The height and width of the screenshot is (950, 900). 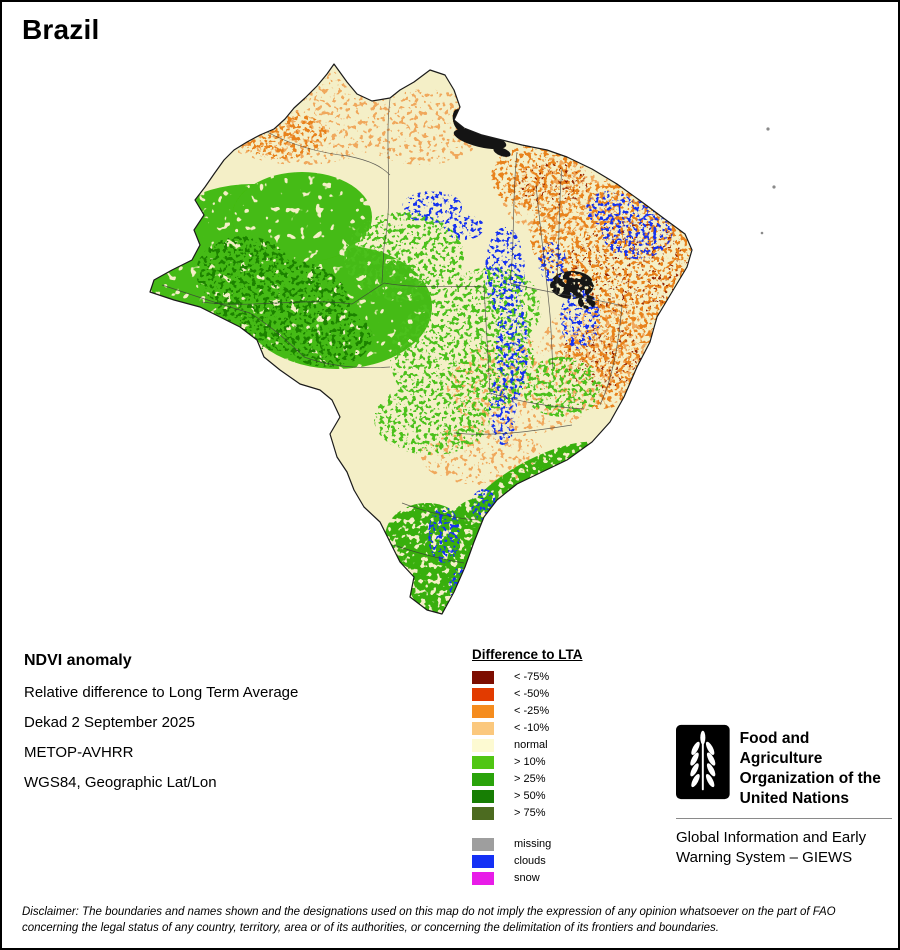 What do you see at coordinates (532, 728) in the screenshot?
I see `legend-label: < -10%` at bounding box center [532, 728].